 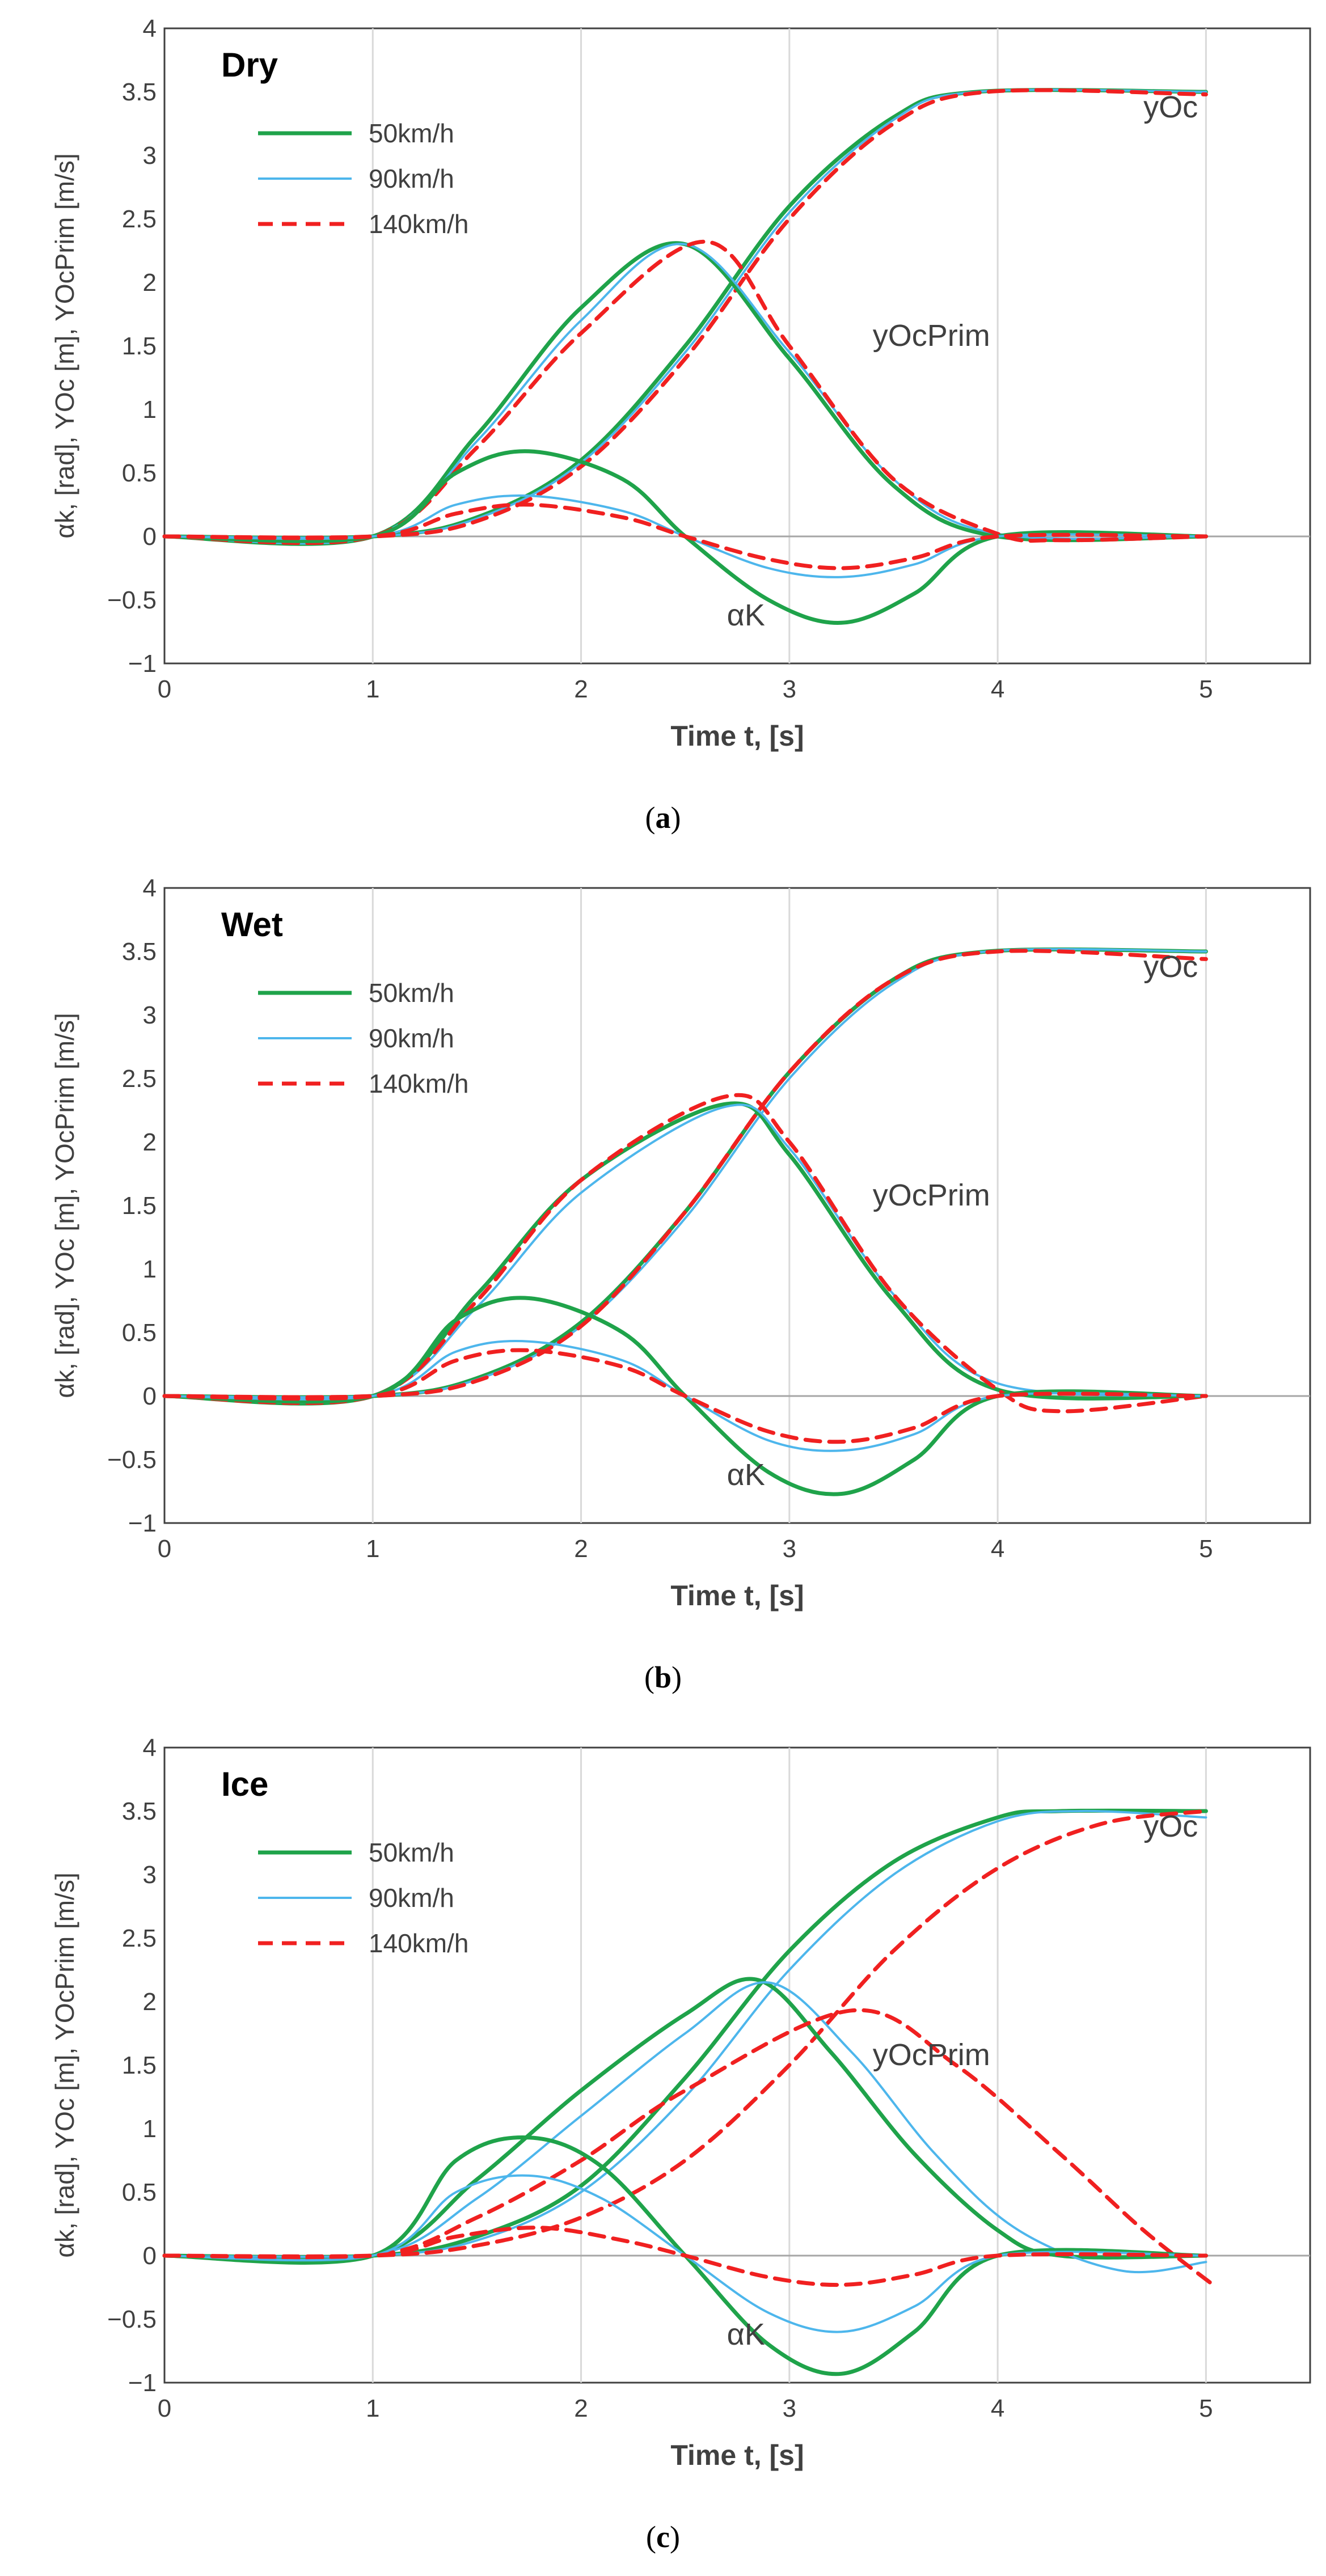 What do you see at coordinates (690, 2149) in the screenshot?
I see `series-line-140km-per-h-yOcPrim` at bounding box center [690, 2149].